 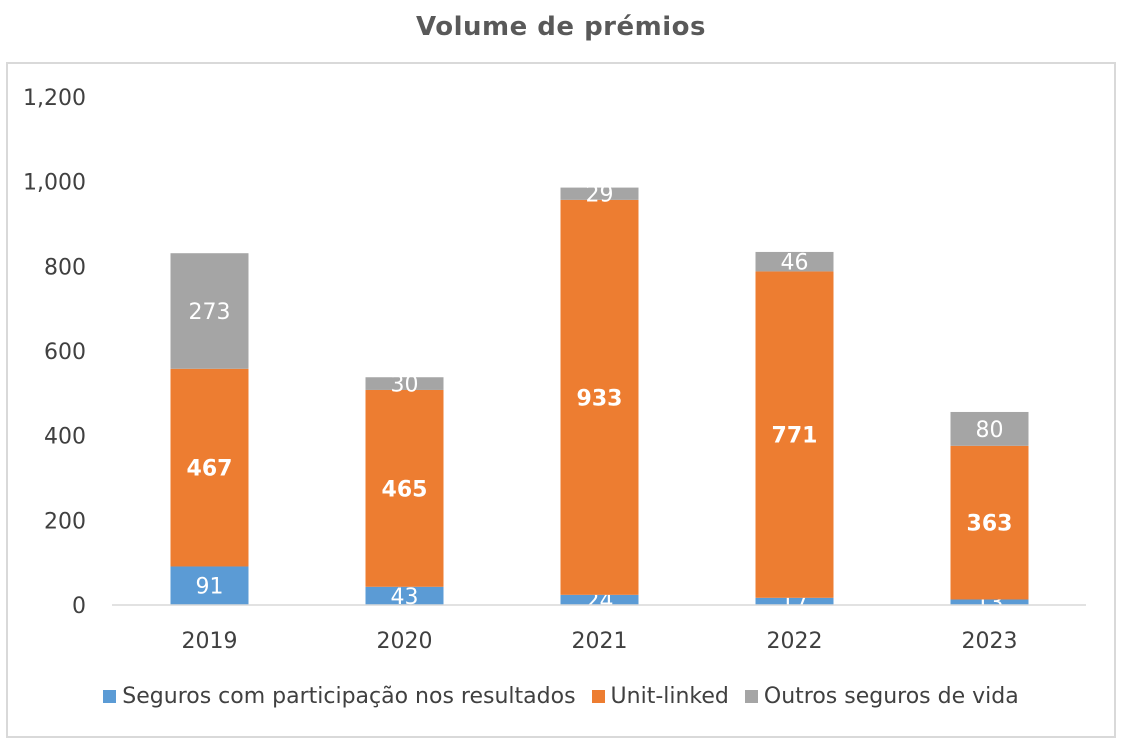 I want to click on data-label: 465, so click(x=405, y=489).